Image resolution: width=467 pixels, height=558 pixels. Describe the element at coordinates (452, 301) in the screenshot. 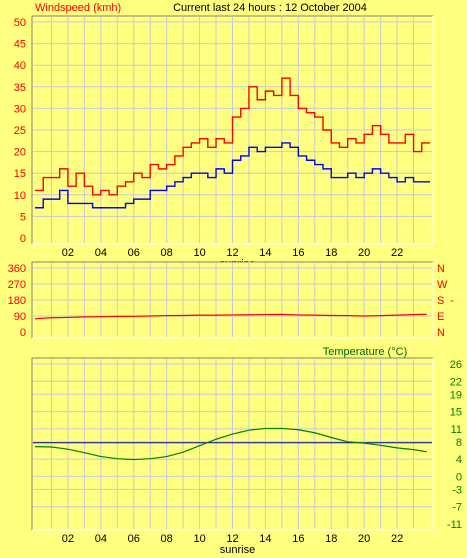

I see `direction-compass-marker: -` at that location.